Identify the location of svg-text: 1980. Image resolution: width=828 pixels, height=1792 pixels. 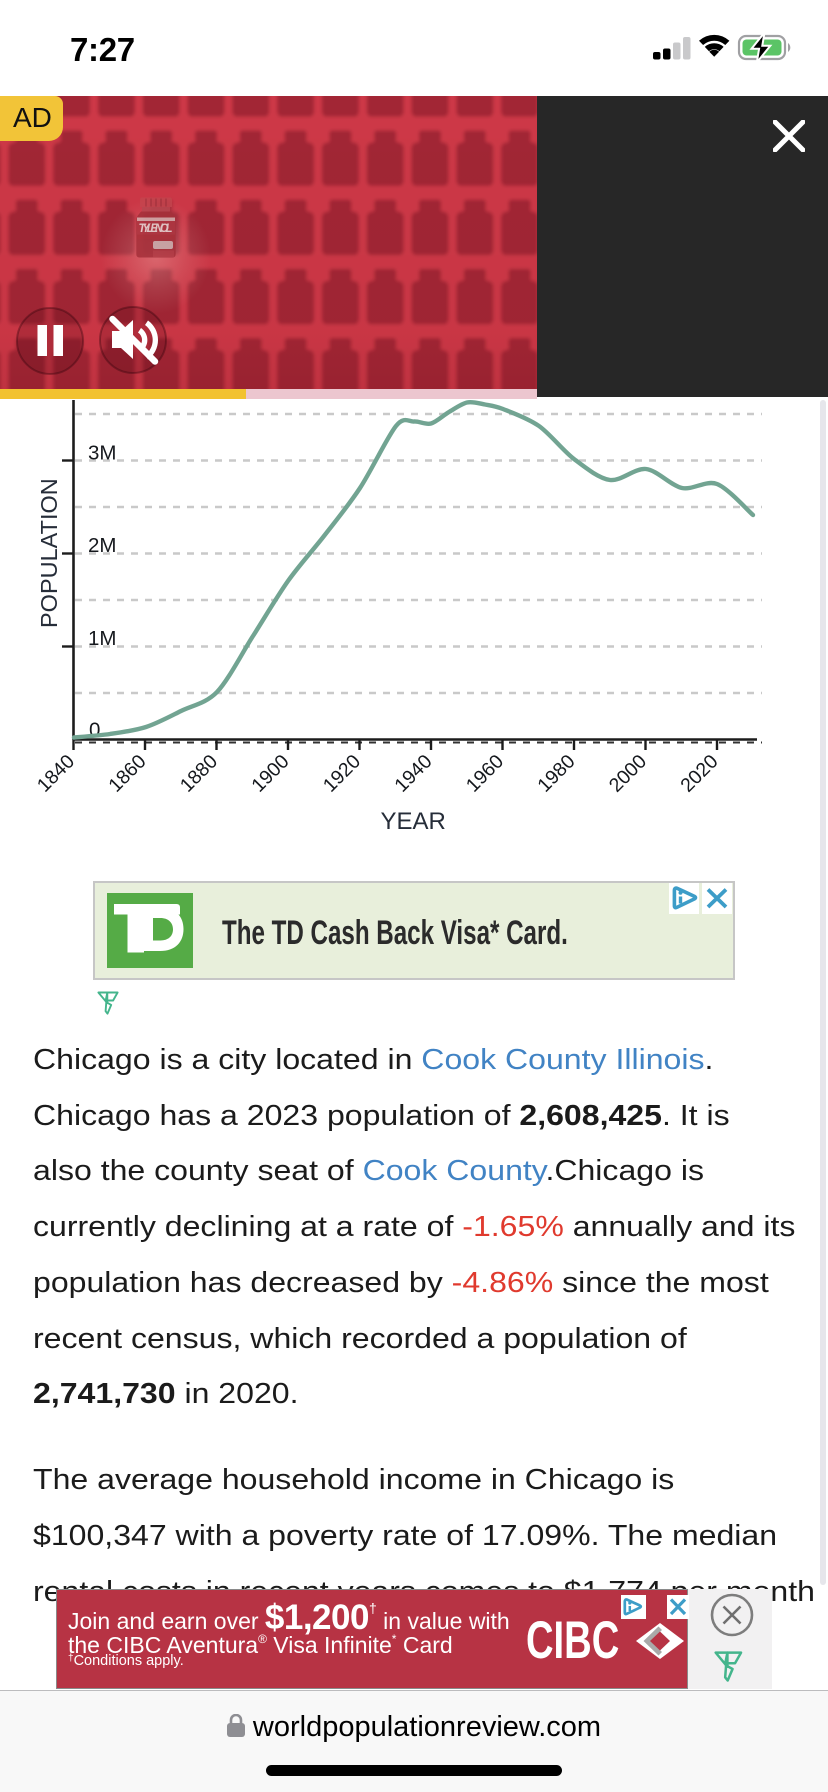
(556, 773).